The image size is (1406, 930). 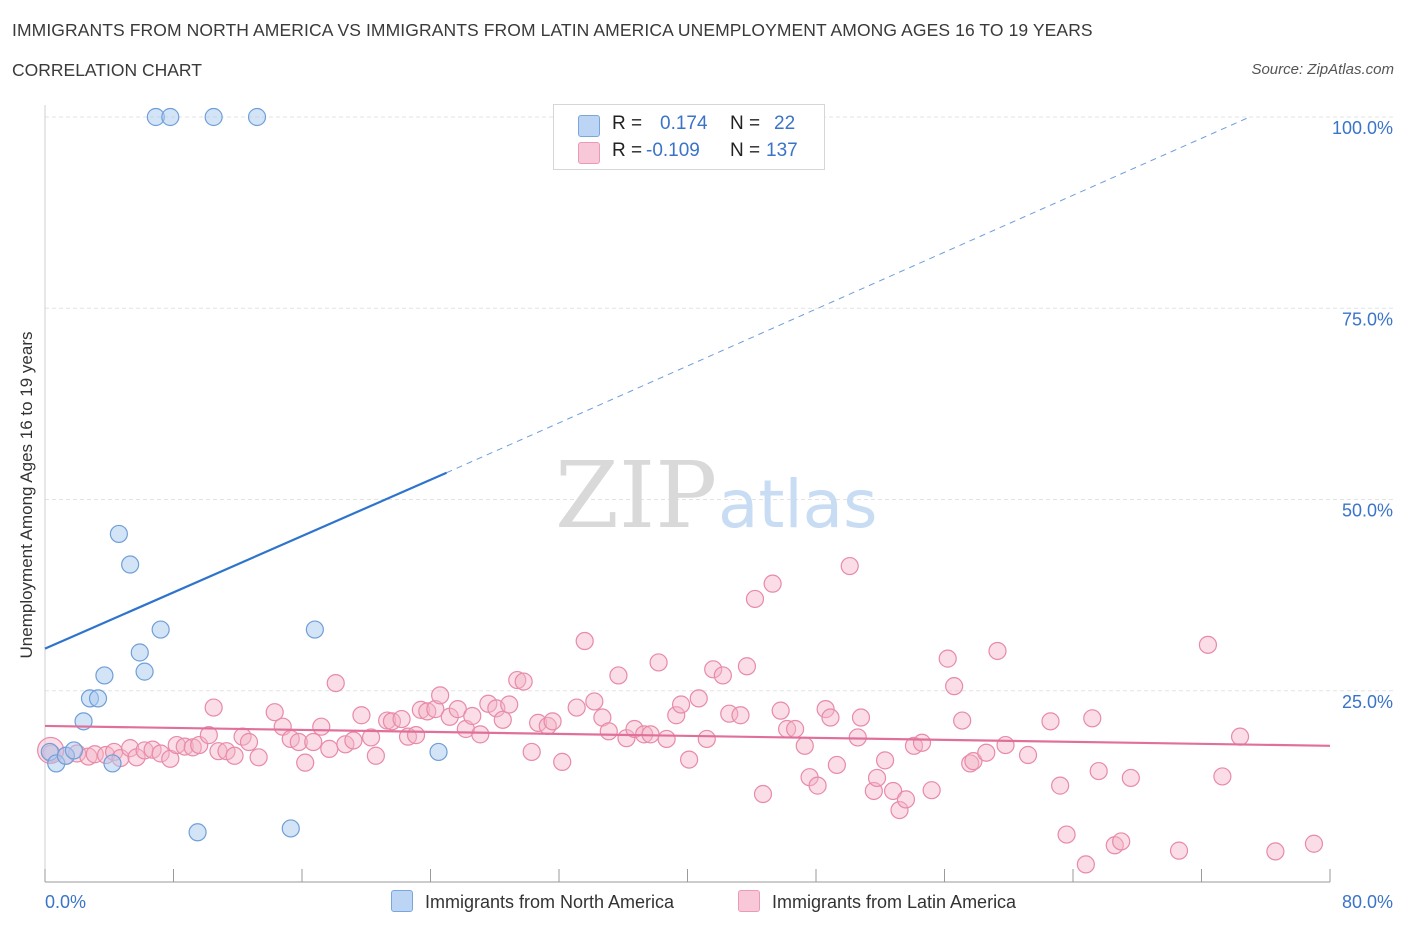 What do you see at coordinates (65, 902) in the screenshot?
I see `x-tick-label: 0.0%` at bounding box center [65, 902].